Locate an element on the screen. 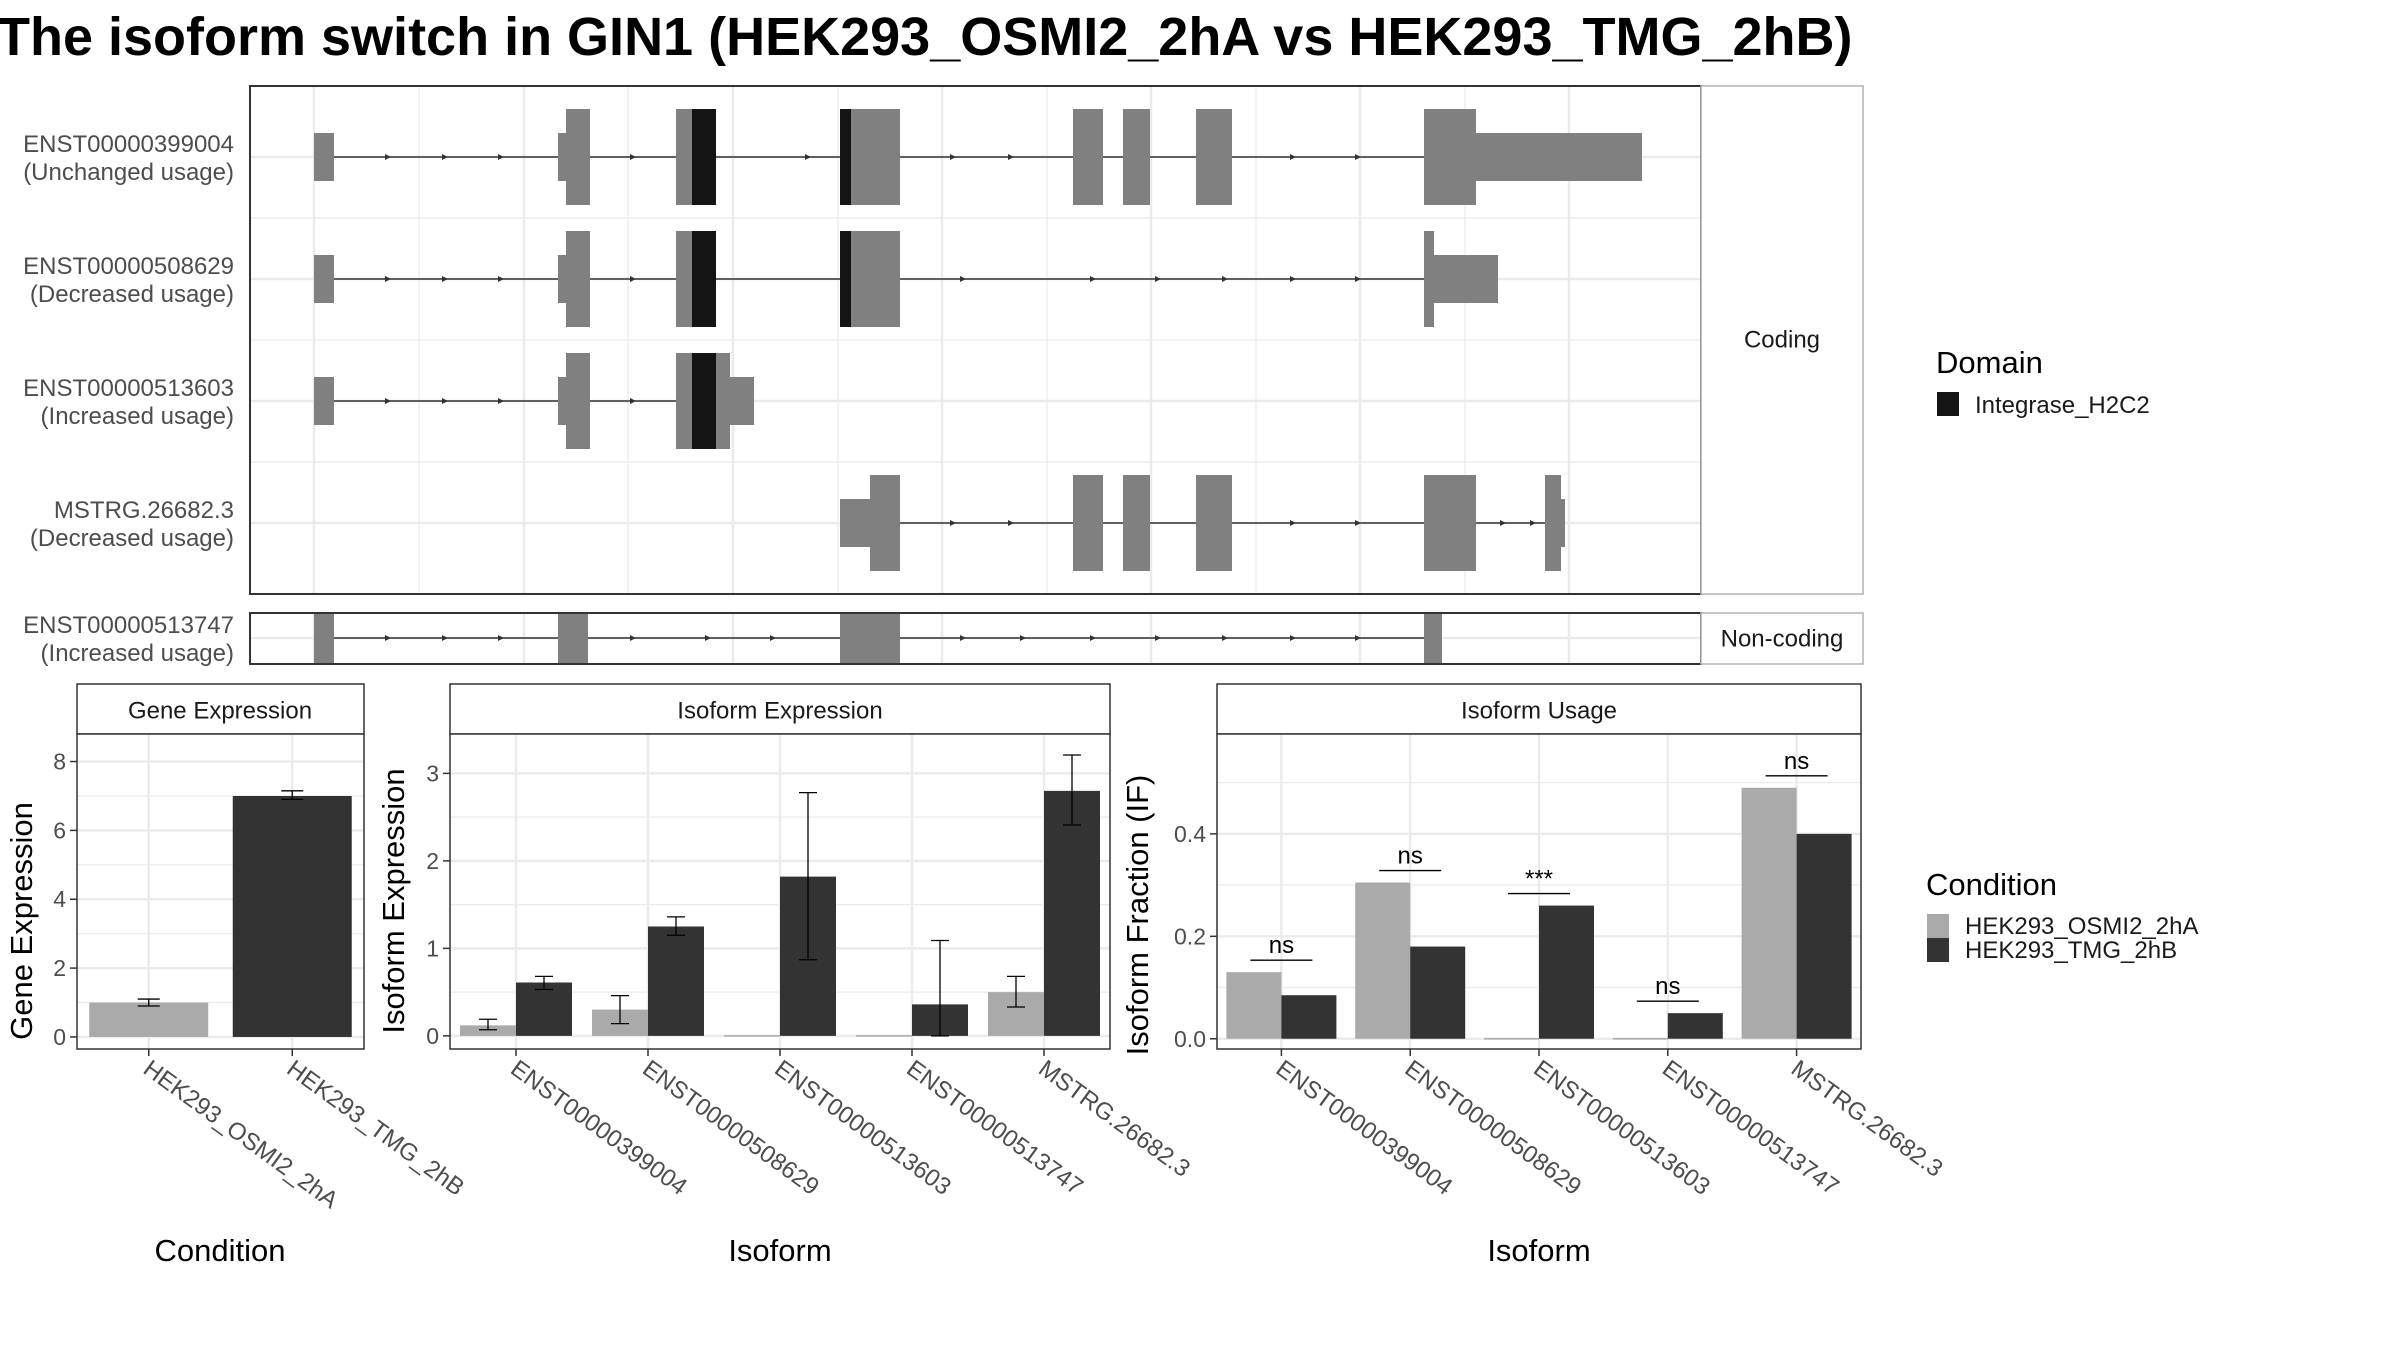 This screenshot has width=2400, height=1350. isoform-usage-y-title: Isoform Fraction (IF) is located at coordinates (1137, 915).